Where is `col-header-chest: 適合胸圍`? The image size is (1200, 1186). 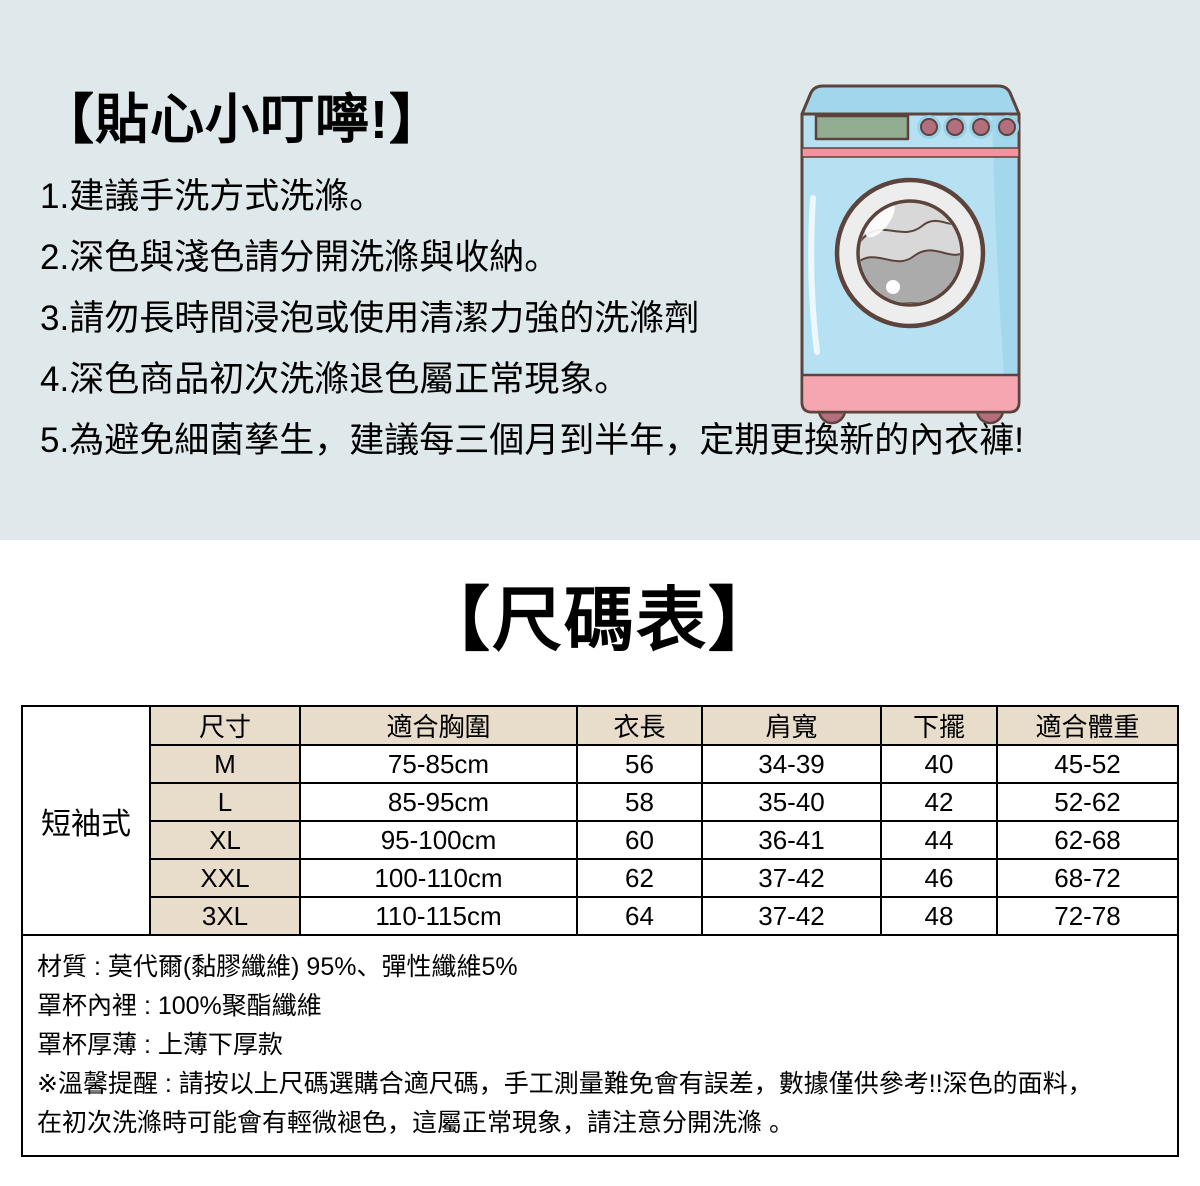
col-header-chest: 適合胸圍 is located at coordinates (438, 725).